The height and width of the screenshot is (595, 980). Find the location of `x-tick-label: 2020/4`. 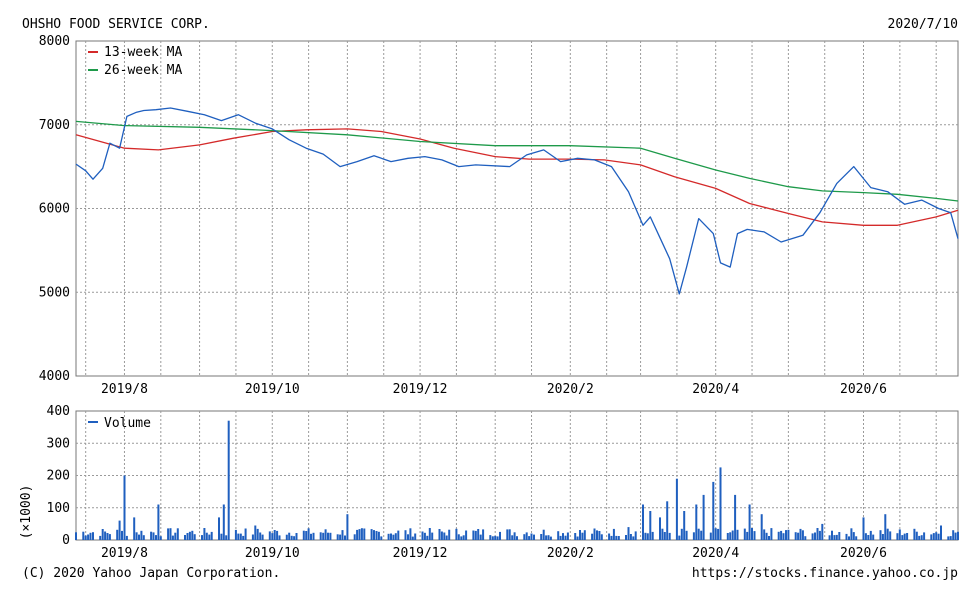

x-tick-label: 2020/4 is located at coordinates (715, 389).